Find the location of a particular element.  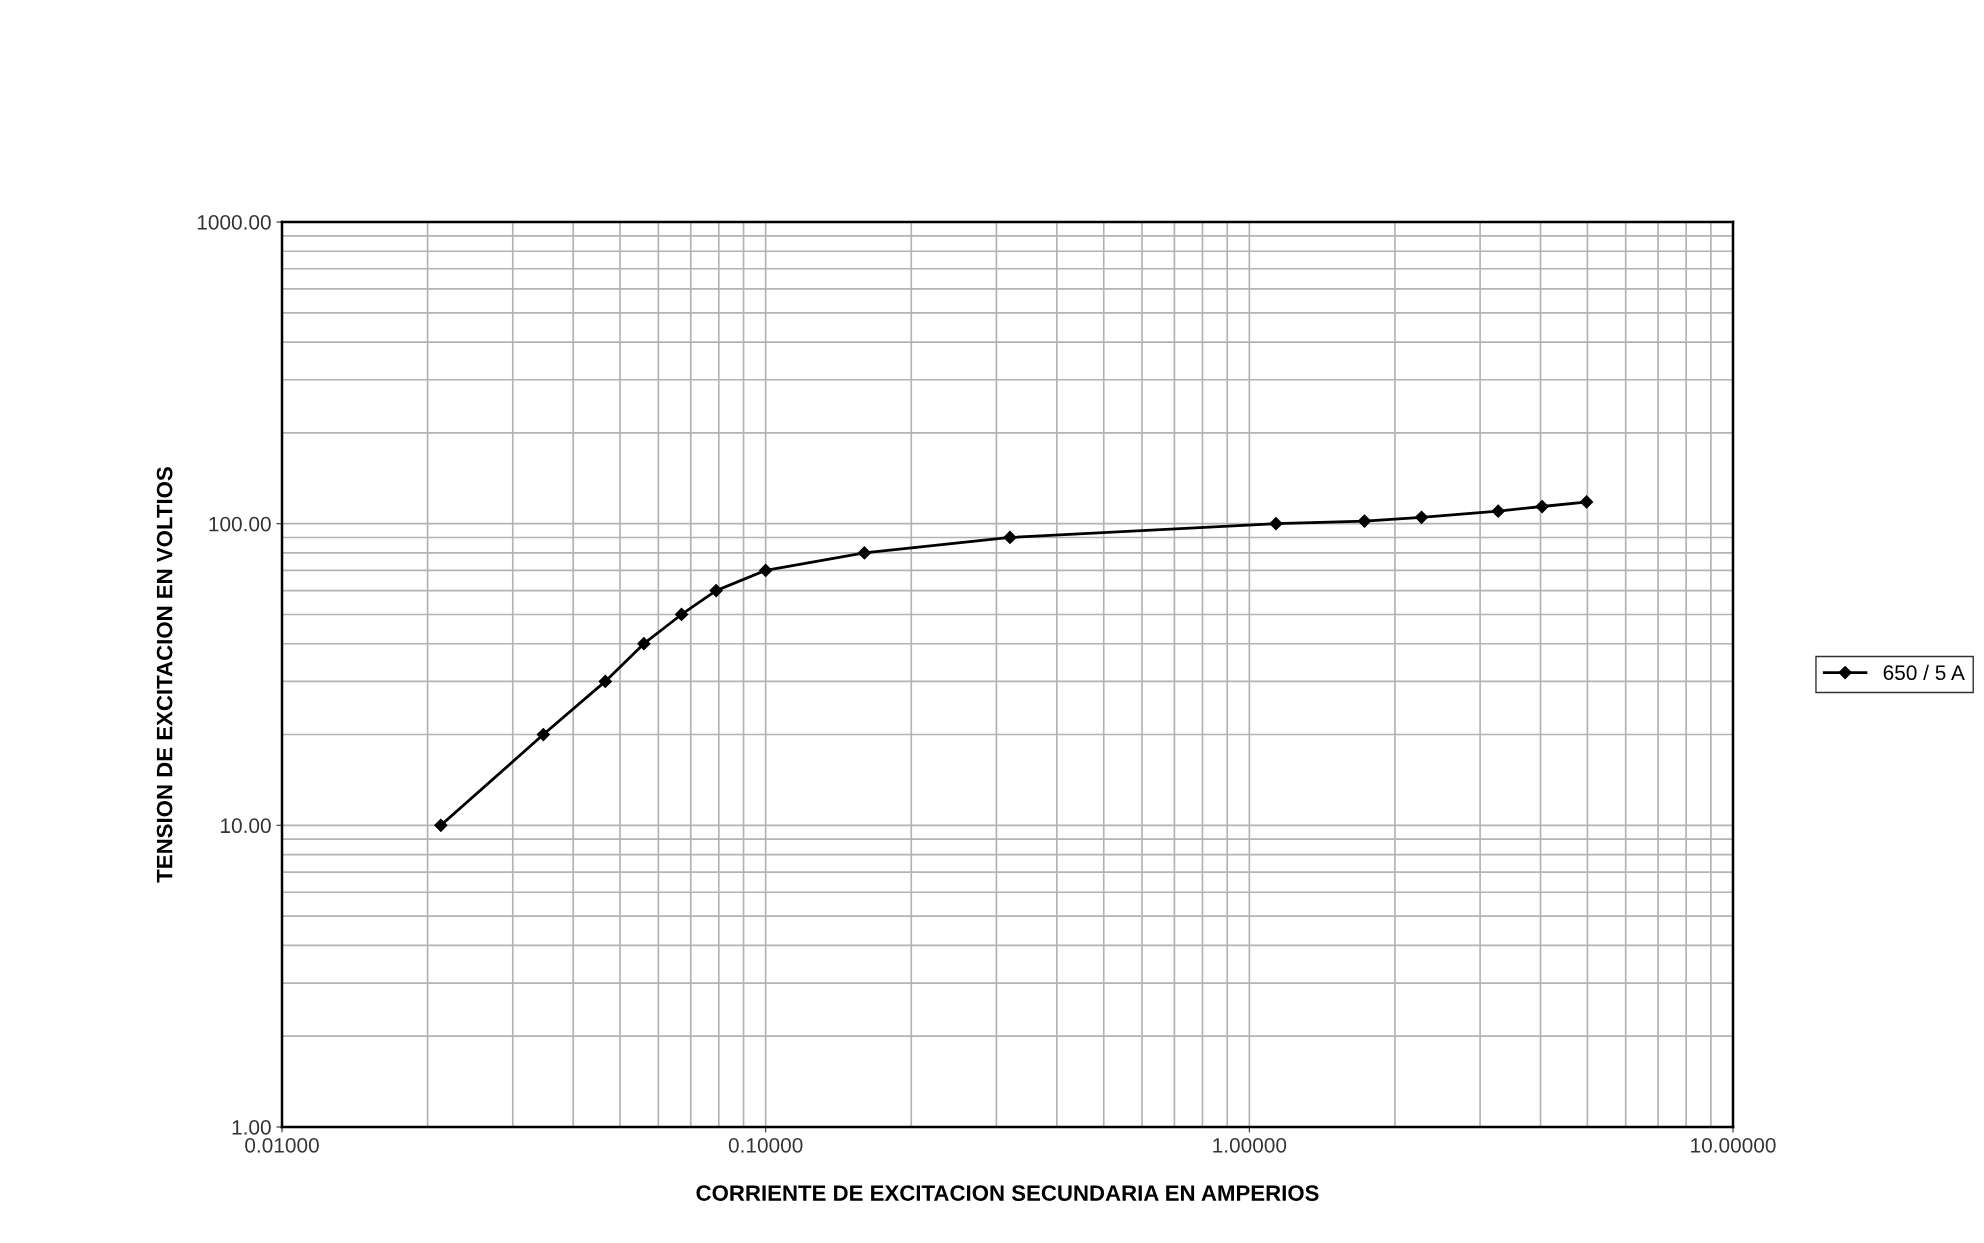

y-tick-label: 100.00 is located at coordinates (240, 524).